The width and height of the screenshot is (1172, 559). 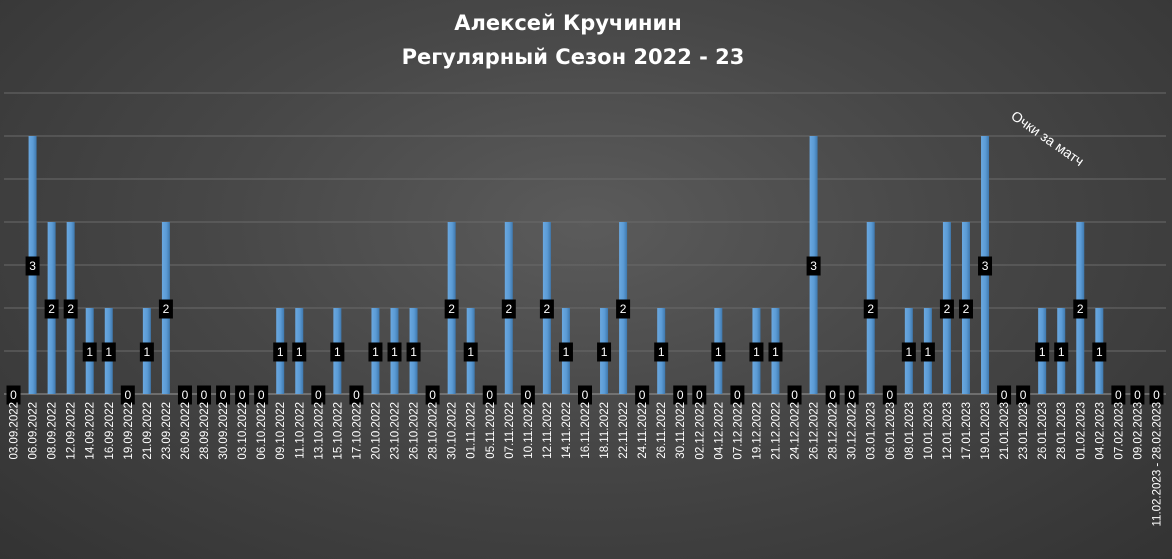 What do you see at coordinates (72, 431) in the screenshot?
I see `x-tick-label: 12.09.2022` at bounding box center [72, 431].